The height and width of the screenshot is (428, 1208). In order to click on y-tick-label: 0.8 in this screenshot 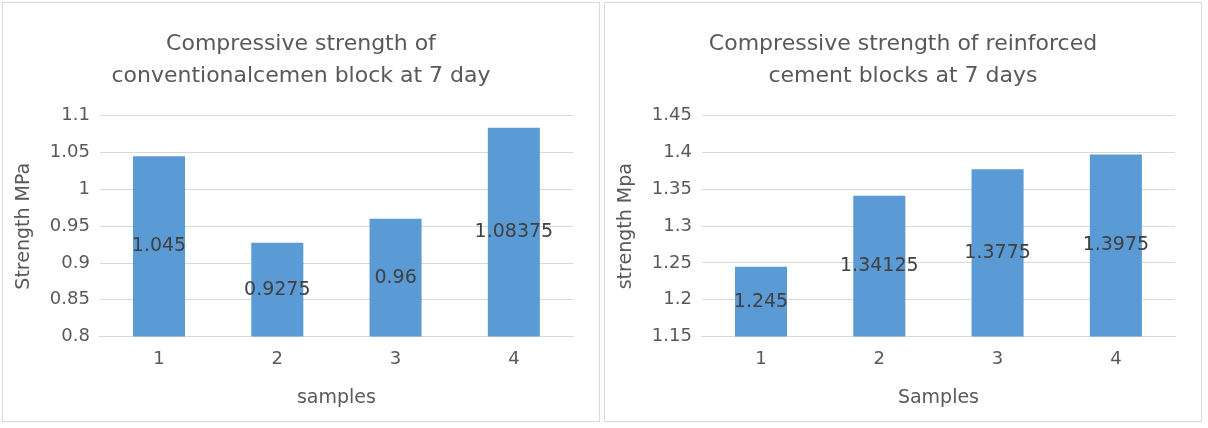, I will do `click(75, 335)`.